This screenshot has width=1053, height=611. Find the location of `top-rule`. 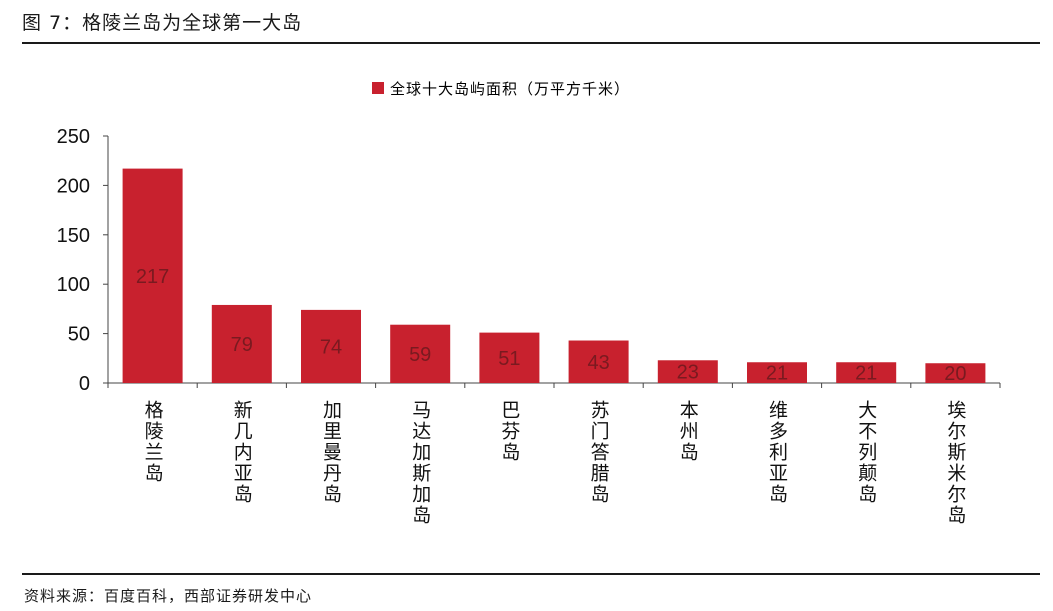

top-rule is located at coordinates (531, 43).